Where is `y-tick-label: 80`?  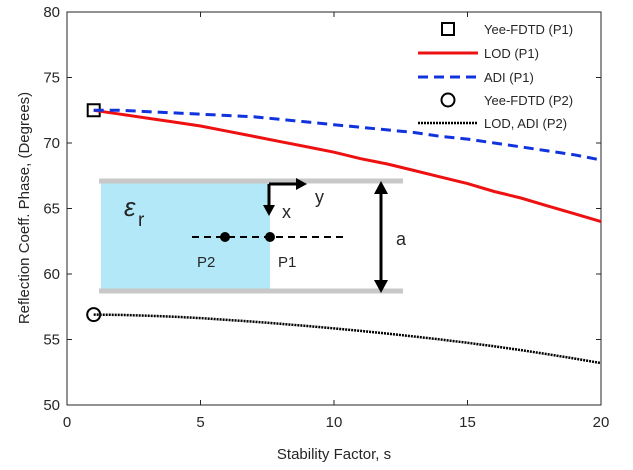 y-tick-label: 80 is located at coordinates (51, 12).